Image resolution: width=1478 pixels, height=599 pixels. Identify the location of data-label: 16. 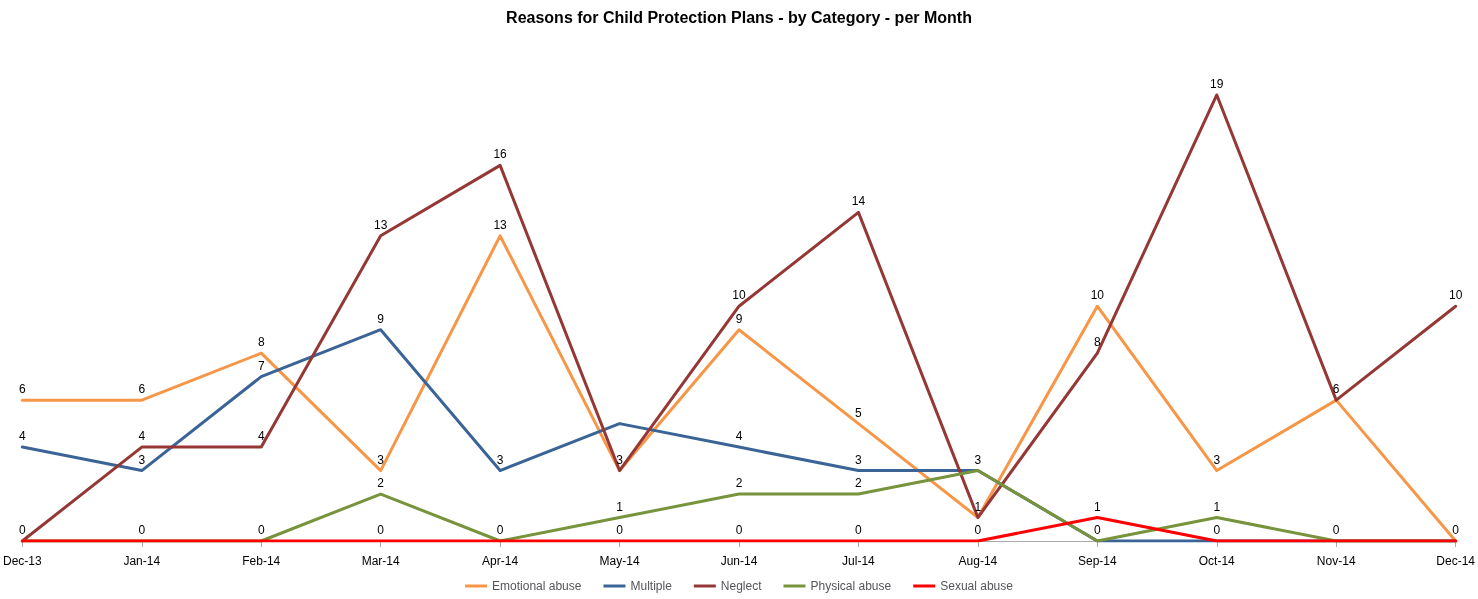
(500, 154).